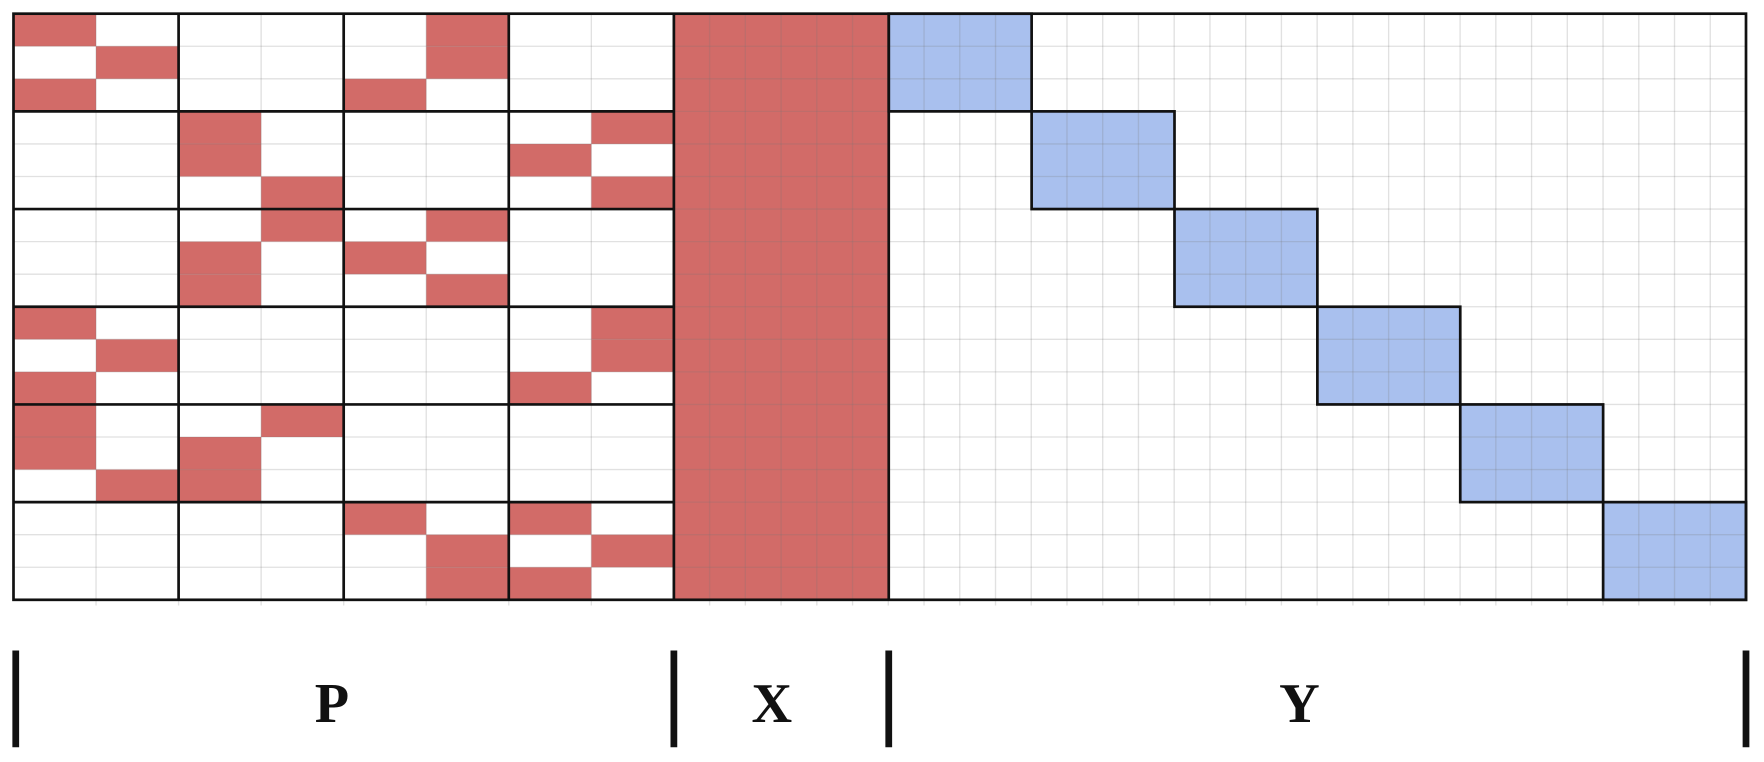 Image resolution: width=1764 pixels, height=762 pixels. I want to click on region-label: X, so click(771, 704).